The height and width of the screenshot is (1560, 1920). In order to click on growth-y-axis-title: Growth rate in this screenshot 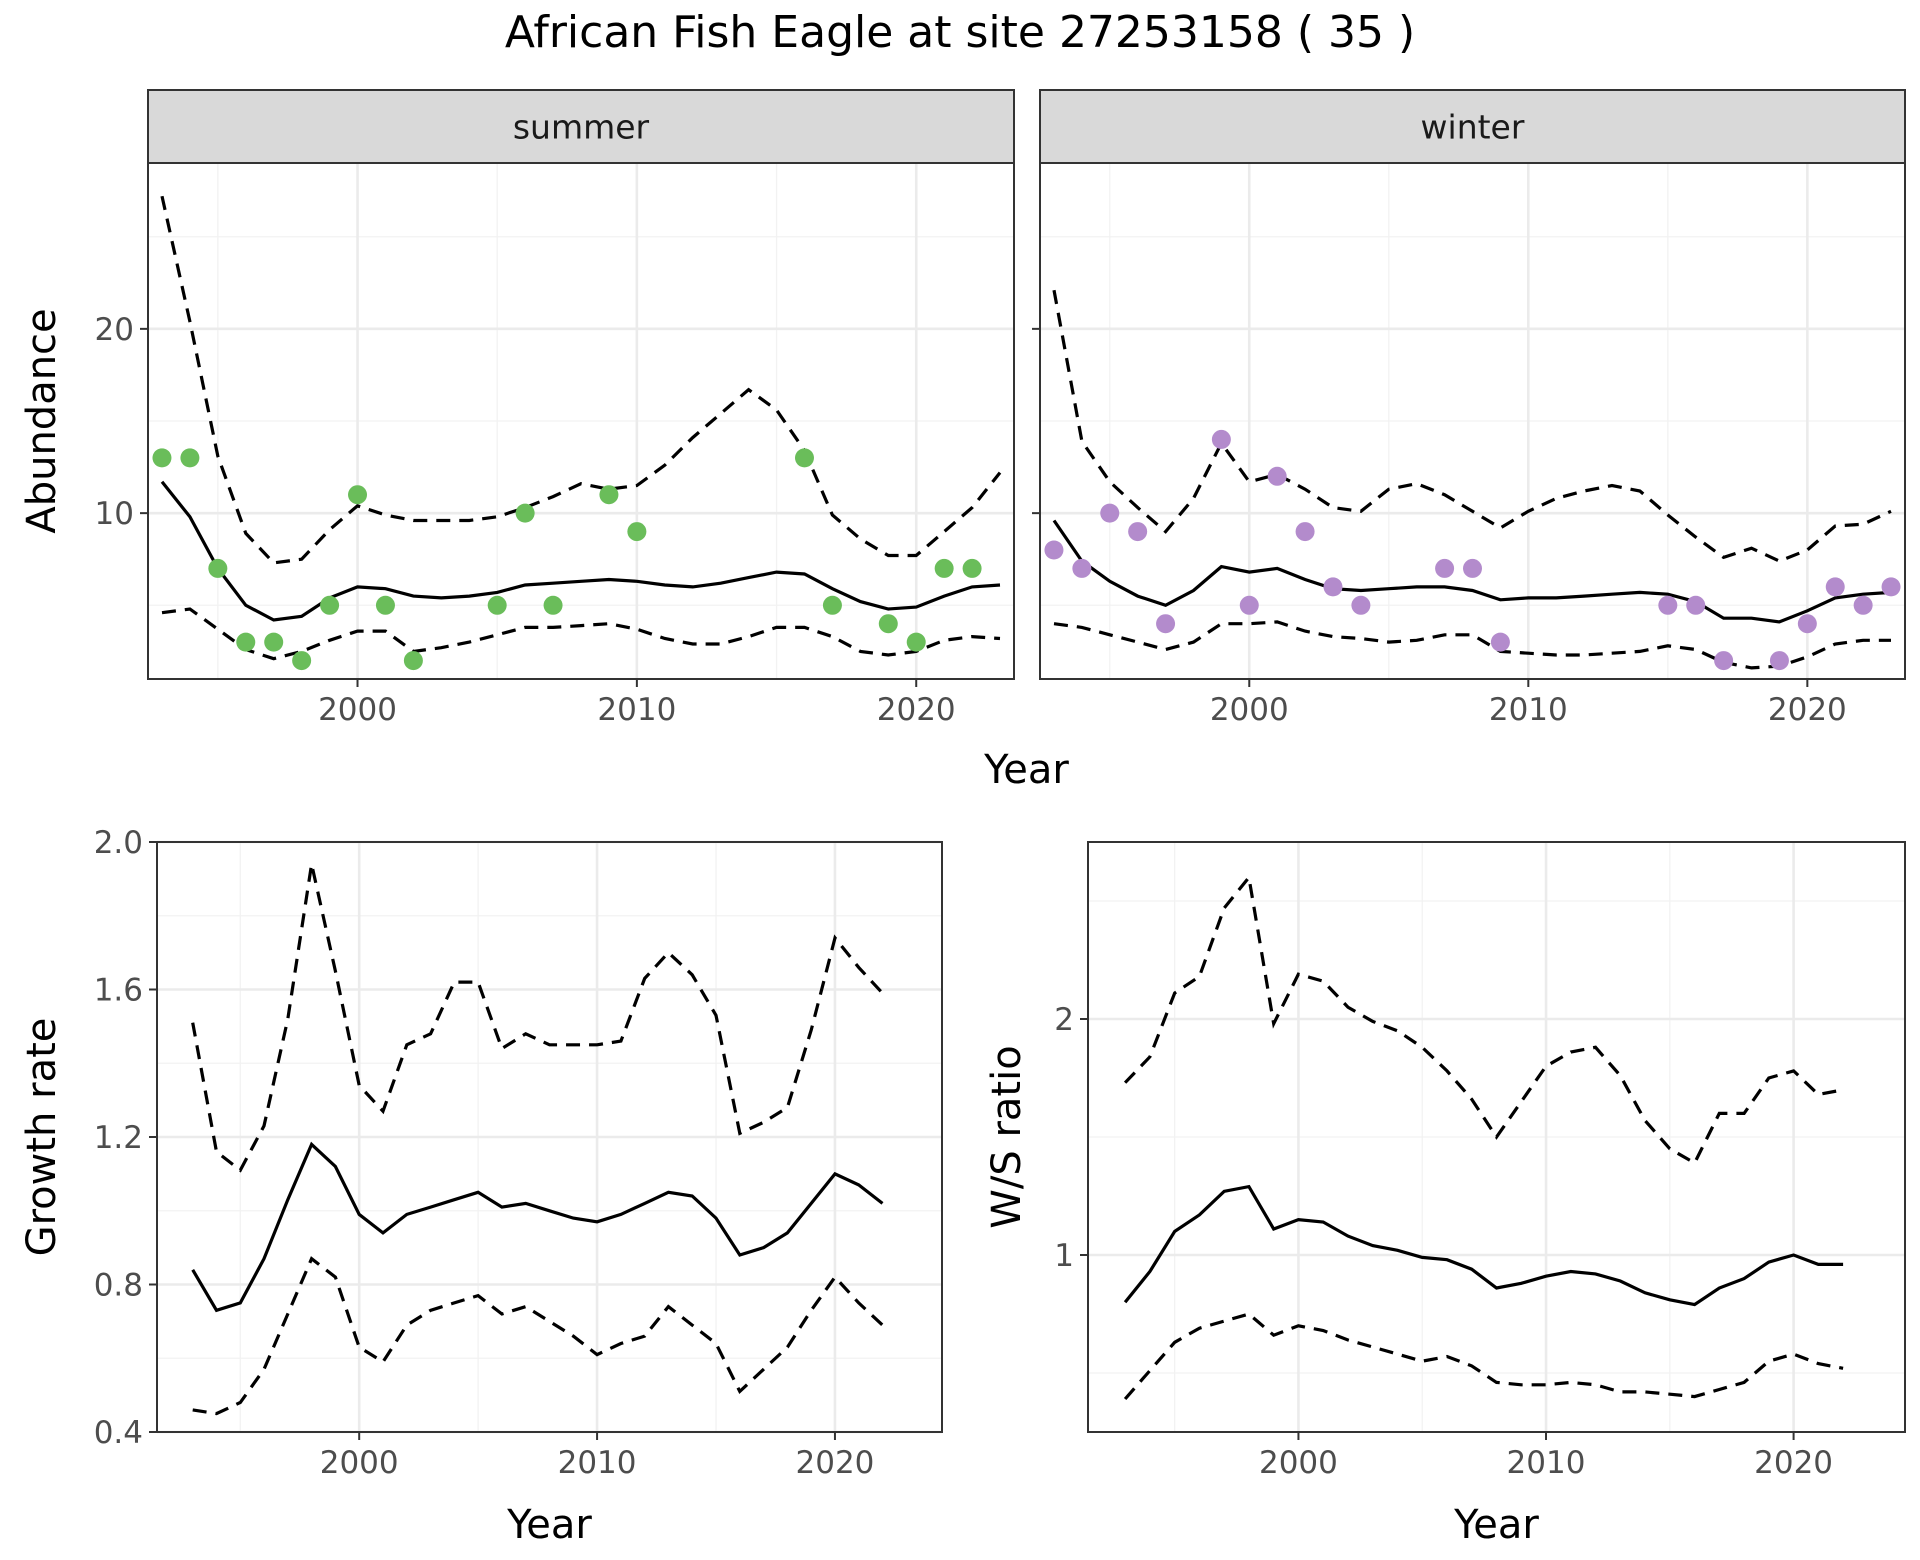, I will do `click(42, 1137)`.